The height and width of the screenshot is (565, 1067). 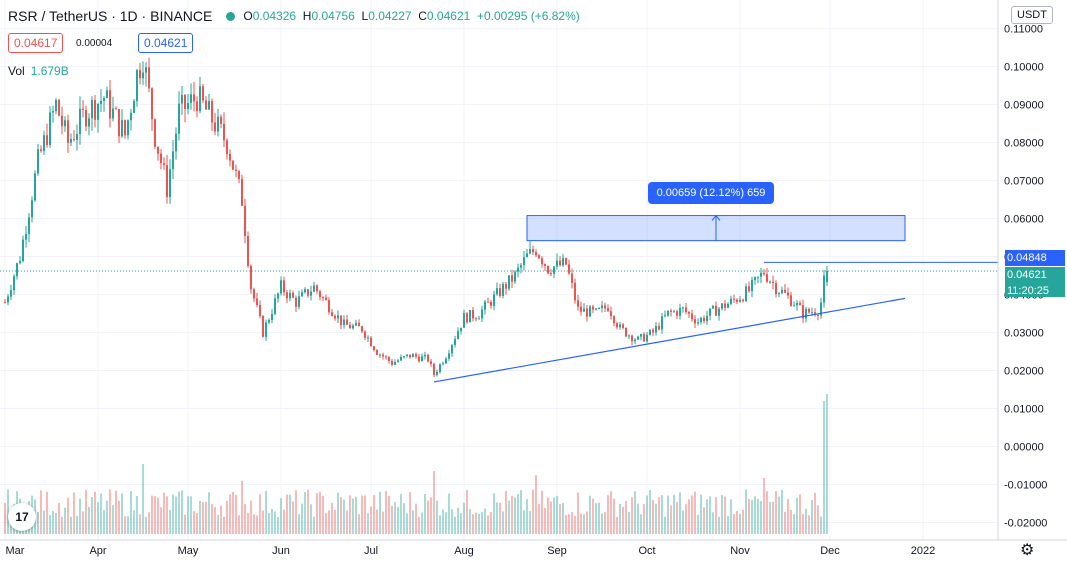 What do you see at coordinates (711, 193) in the screenshot?
I see `measure-tool-label: 0.00659 (12.12%) 659` at bounding box center [711, 193].